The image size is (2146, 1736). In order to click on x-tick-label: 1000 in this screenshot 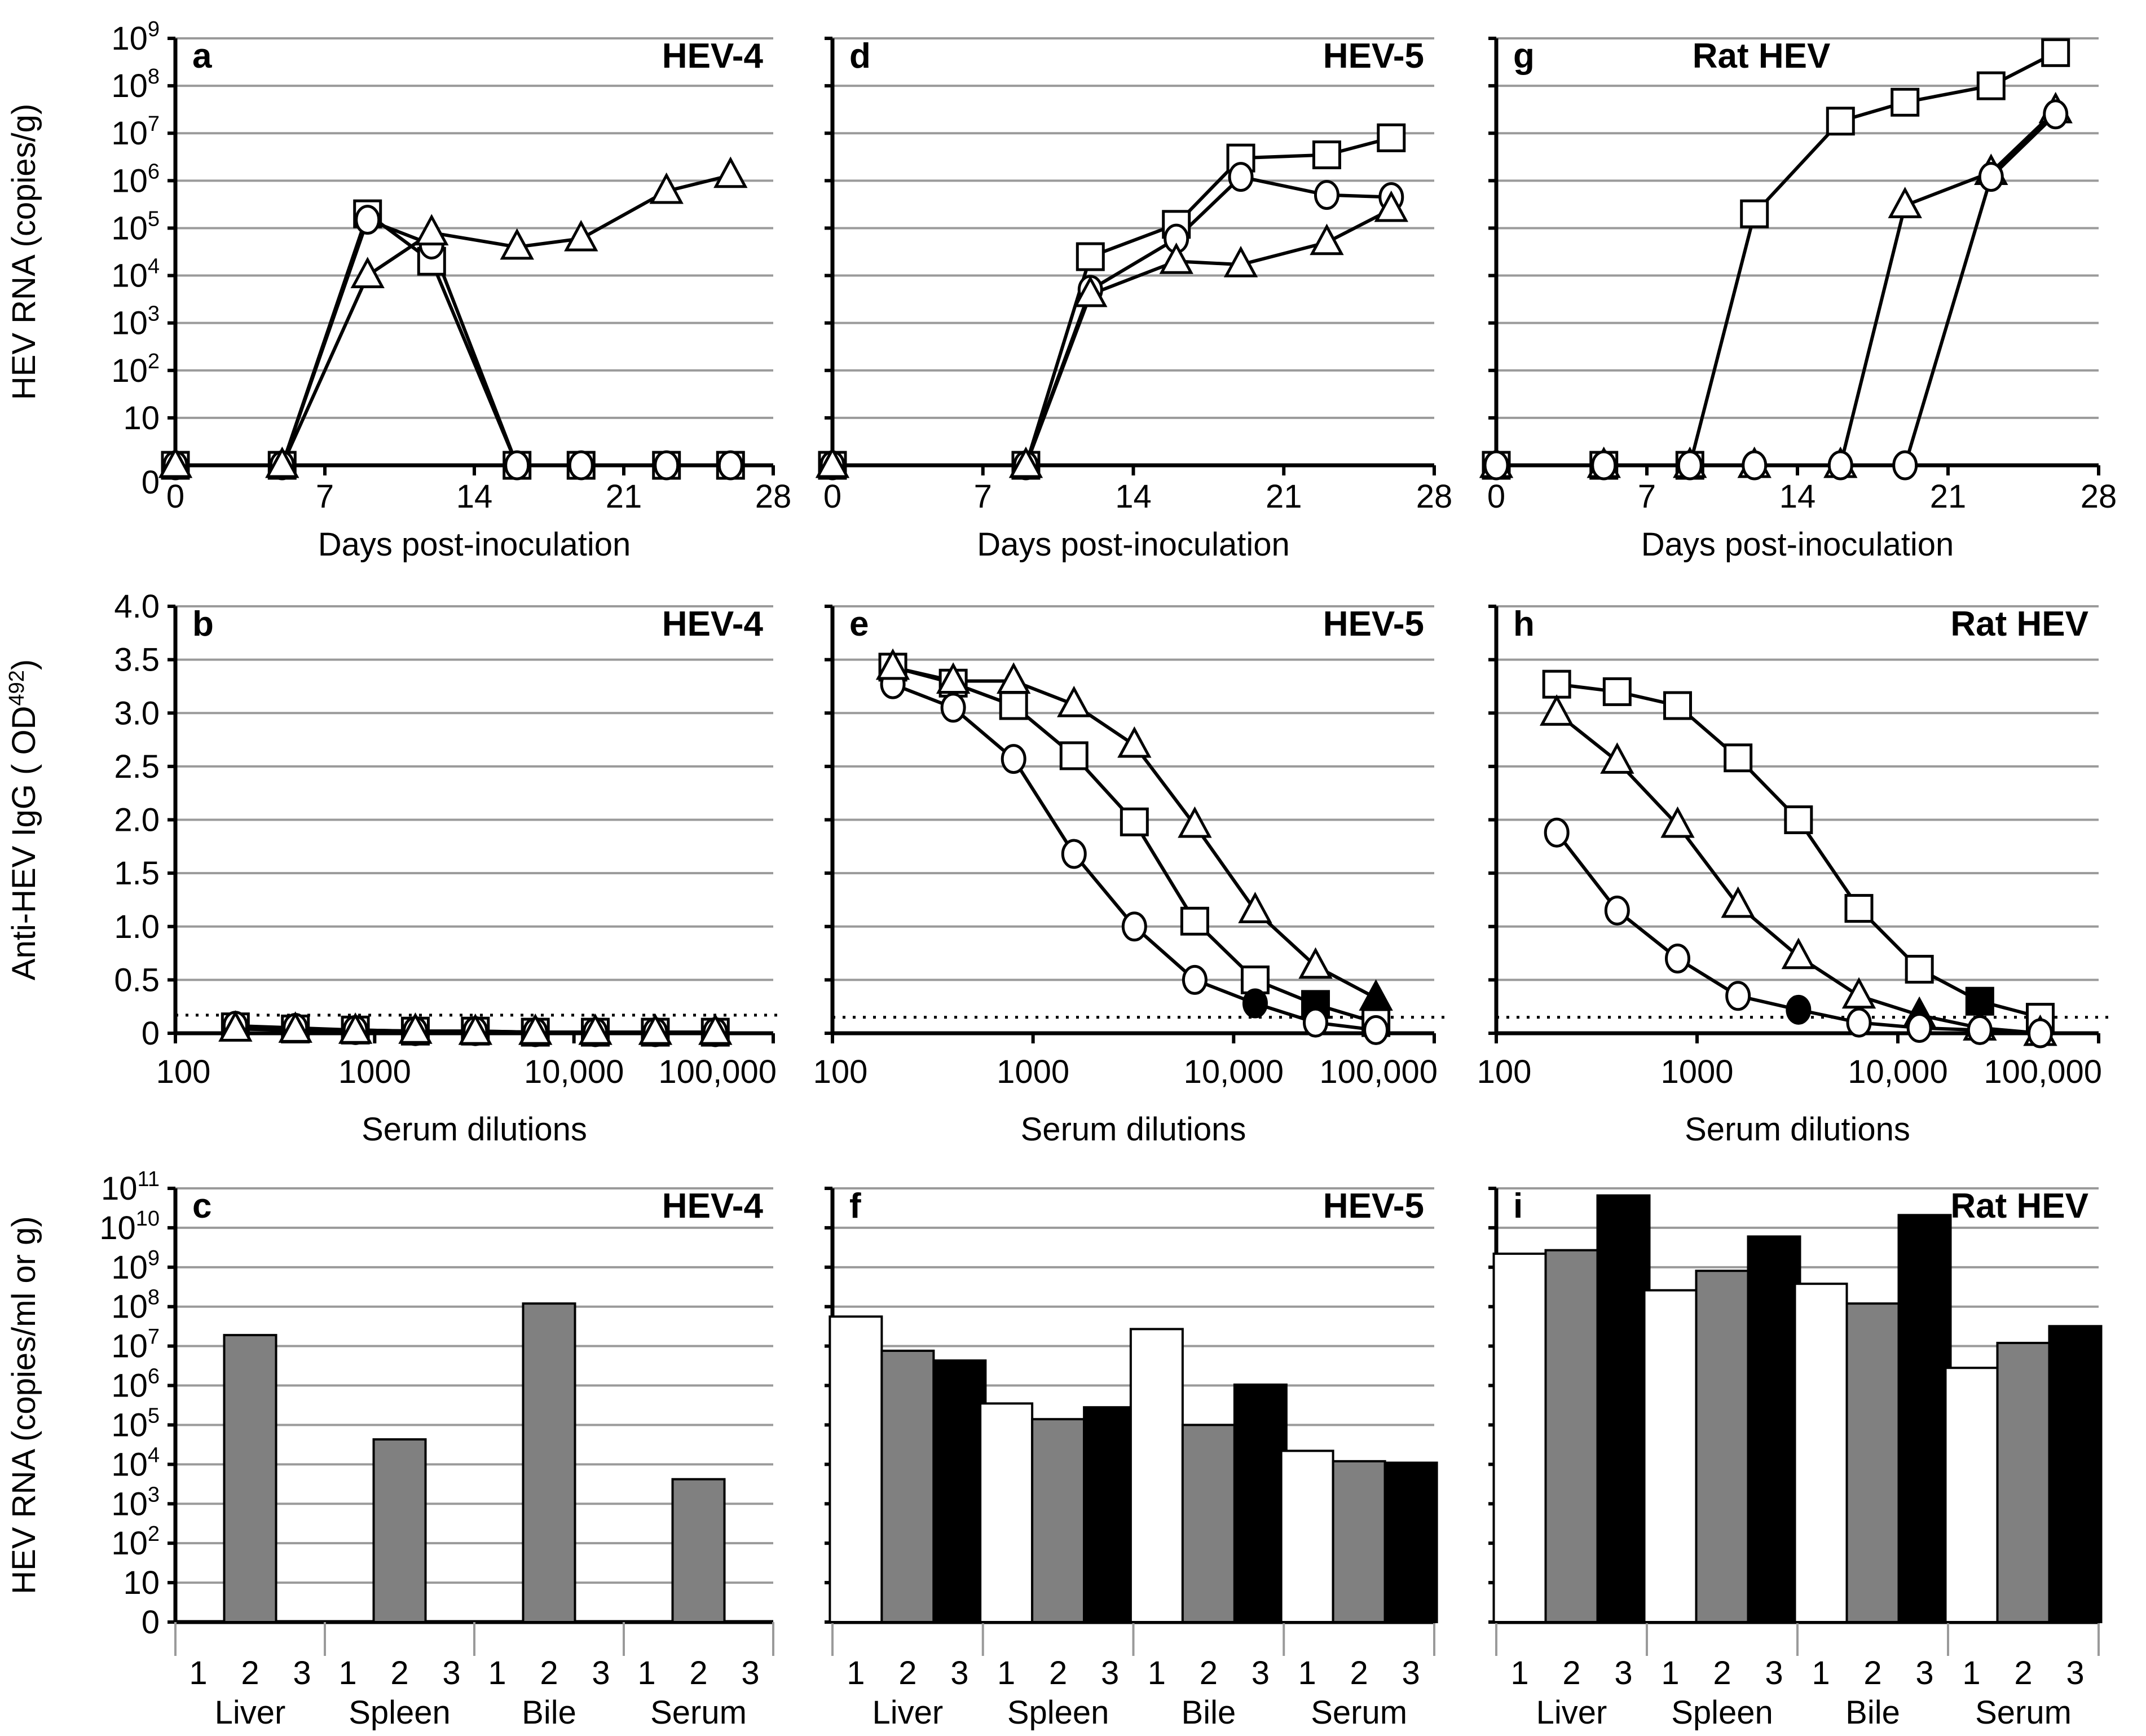, I will do `click(375, 1072)`.